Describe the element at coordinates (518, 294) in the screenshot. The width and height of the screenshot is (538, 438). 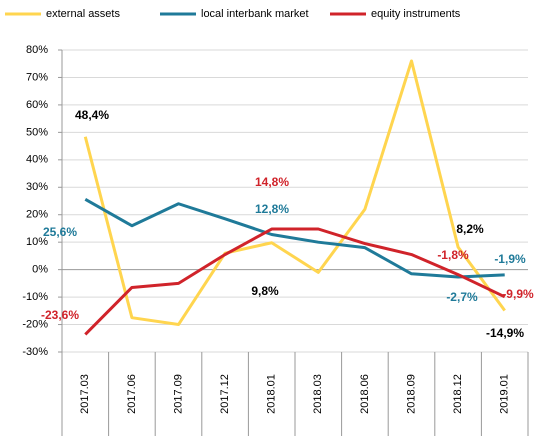
I see `data-label: -9,9%` at that location.